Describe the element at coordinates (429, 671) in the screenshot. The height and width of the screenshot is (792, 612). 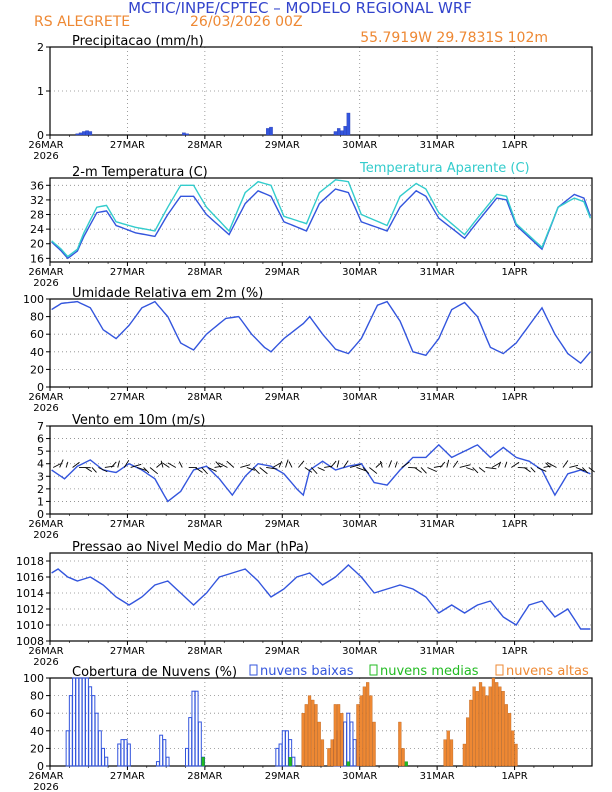
I see `legend-label: nuvens medias` at that location.